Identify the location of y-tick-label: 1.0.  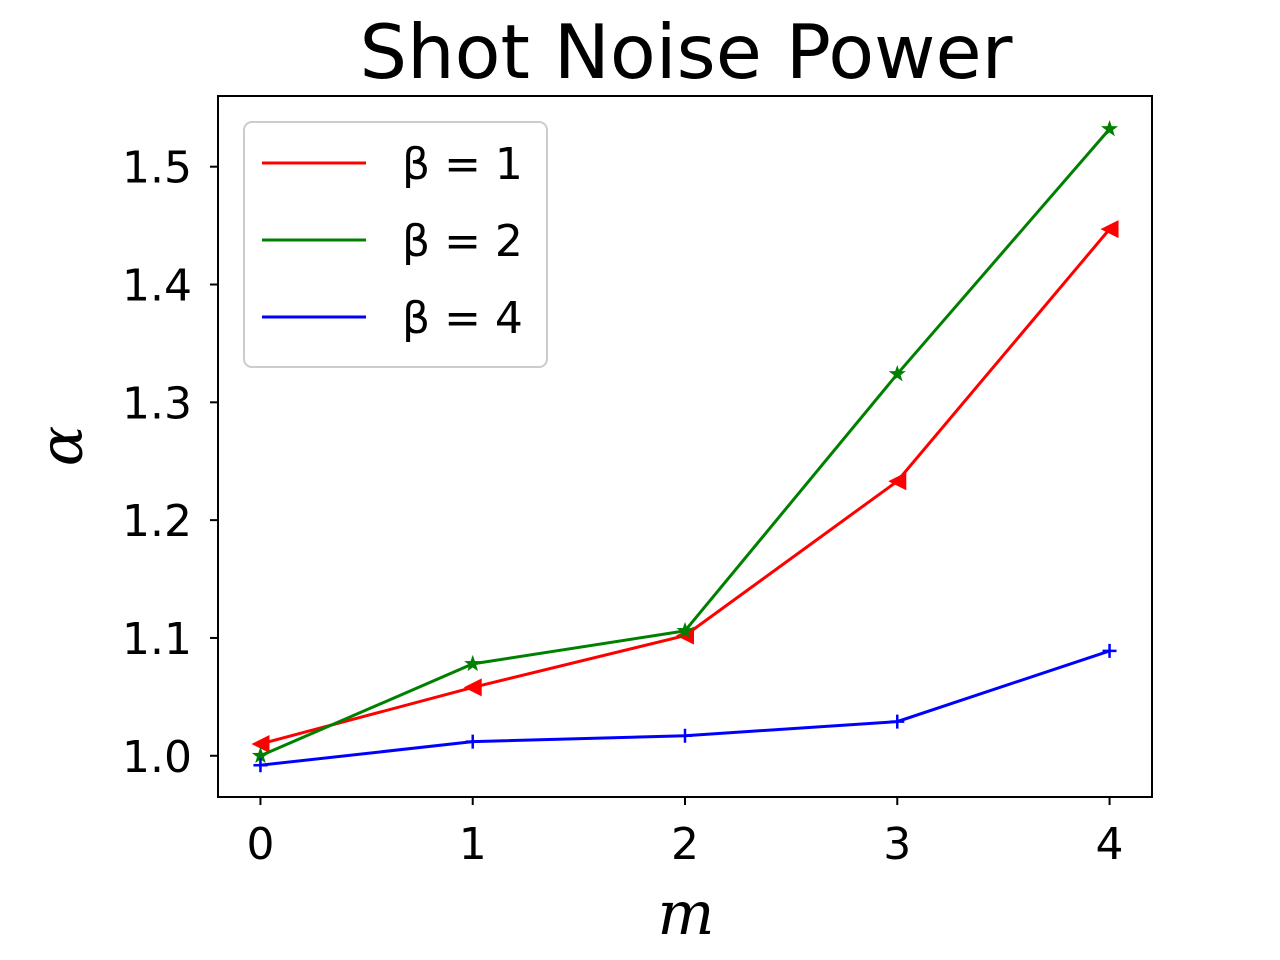
(157, 757).